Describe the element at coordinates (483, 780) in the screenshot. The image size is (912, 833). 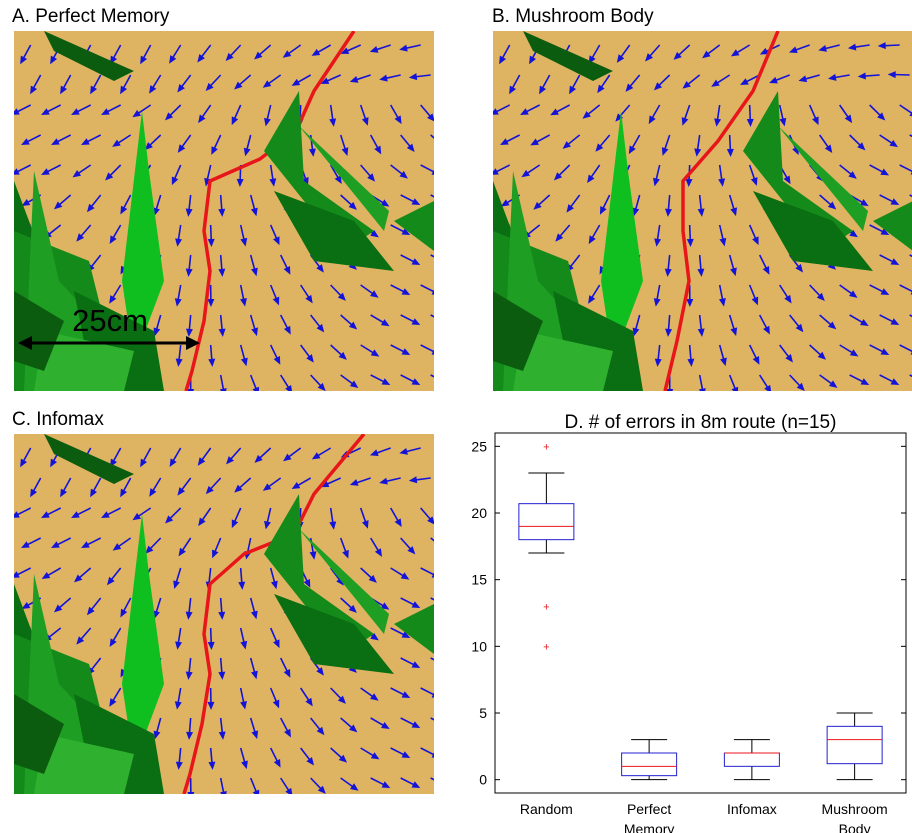
I see `y-tick-label: 0` at that location.